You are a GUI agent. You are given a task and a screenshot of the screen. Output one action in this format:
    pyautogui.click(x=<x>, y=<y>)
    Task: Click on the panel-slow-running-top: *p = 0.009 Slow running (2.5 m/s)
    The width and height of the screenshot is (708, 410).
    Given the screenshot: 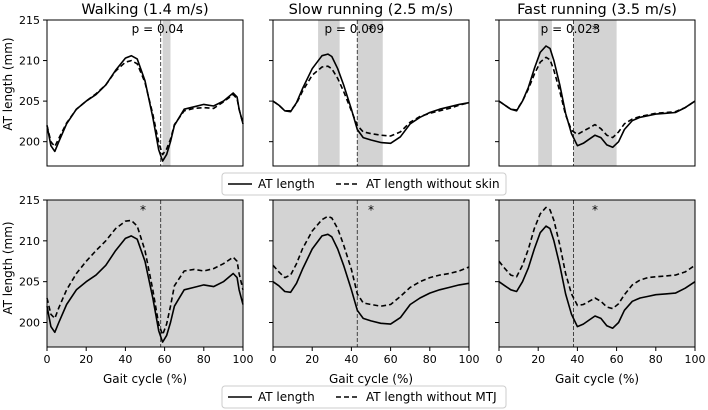 What is the action you would take?
    pyautogui.click(x=369, y=84)
    